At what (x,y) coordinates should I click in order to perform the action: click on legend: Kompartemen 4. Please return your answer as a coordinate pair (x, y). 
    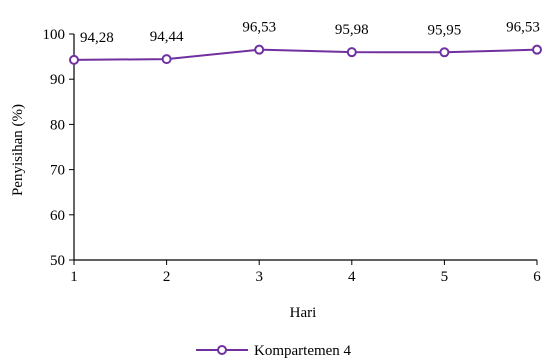
    Looking at the image, I should click on (274, 351).